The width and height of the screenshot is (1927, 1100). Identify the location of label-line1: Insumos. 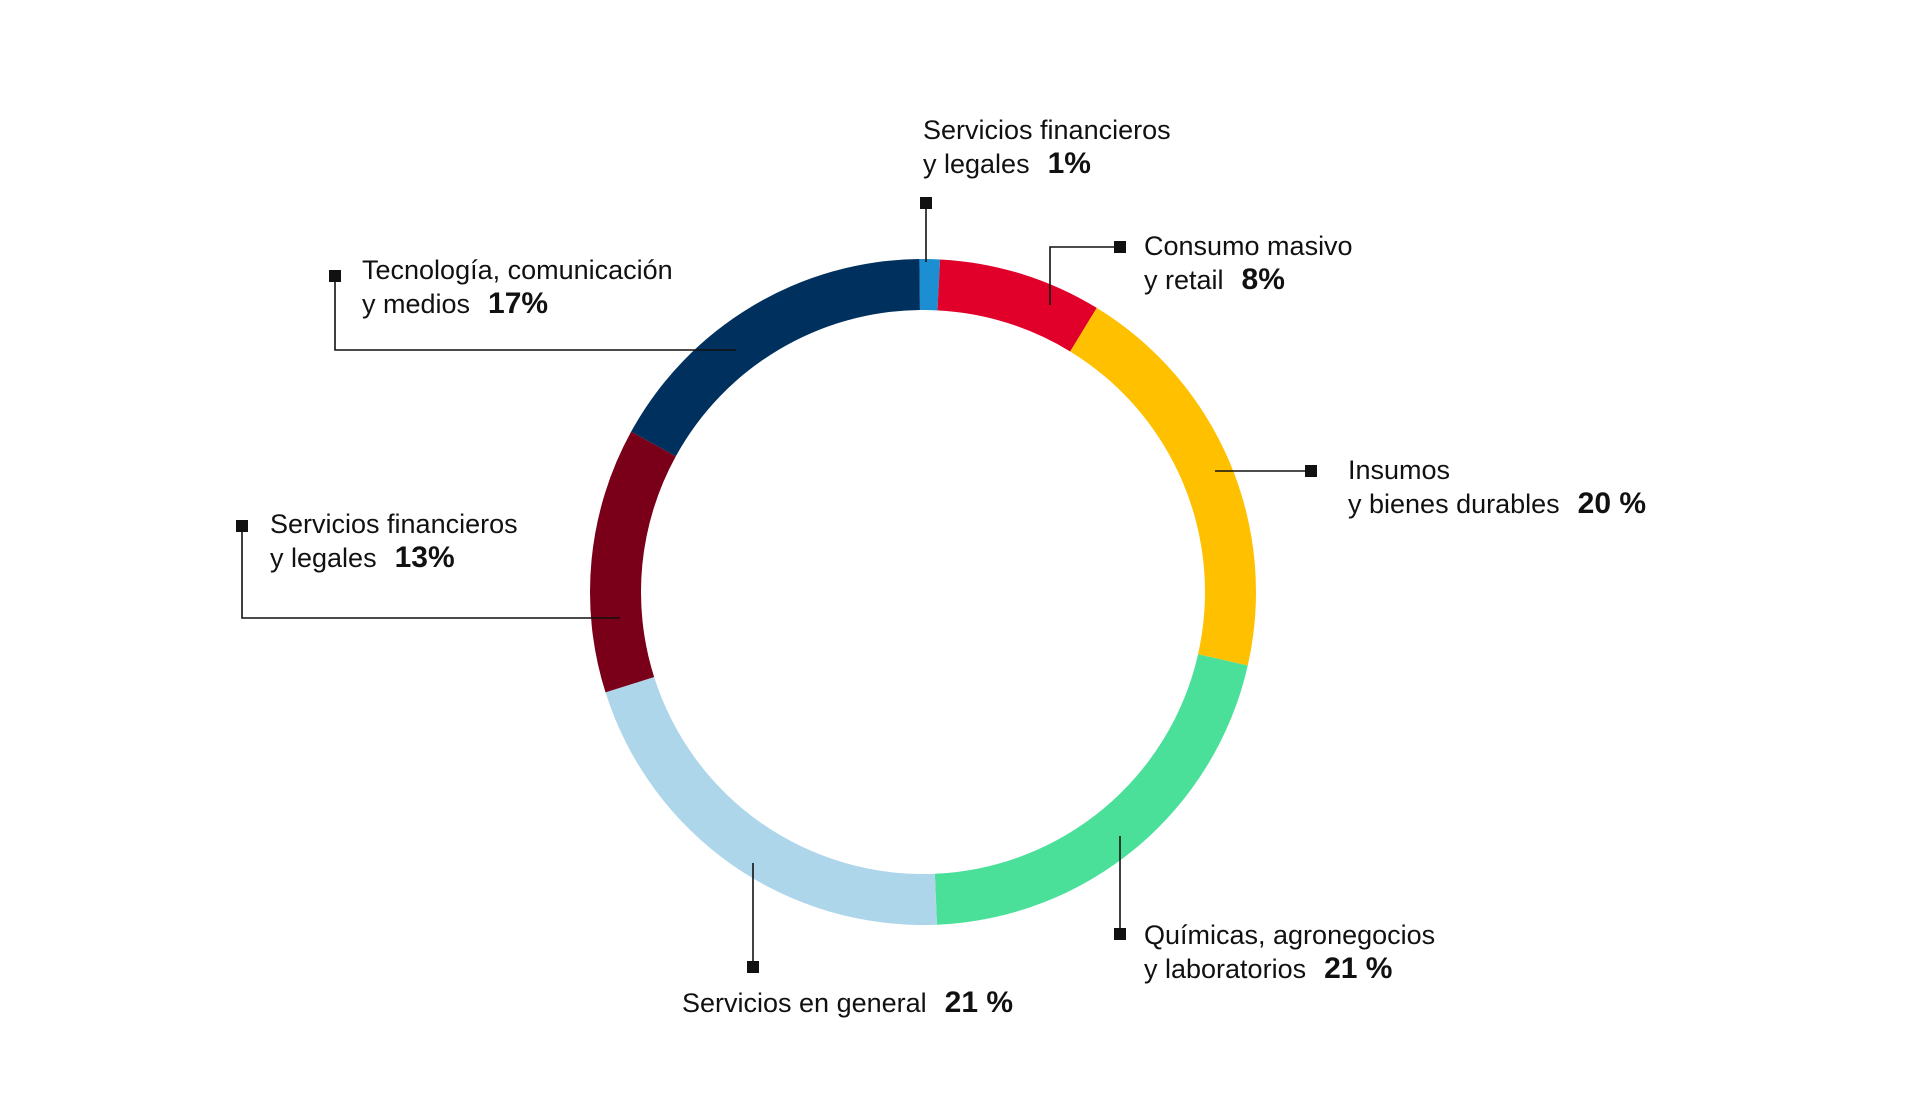
(1399, 470).